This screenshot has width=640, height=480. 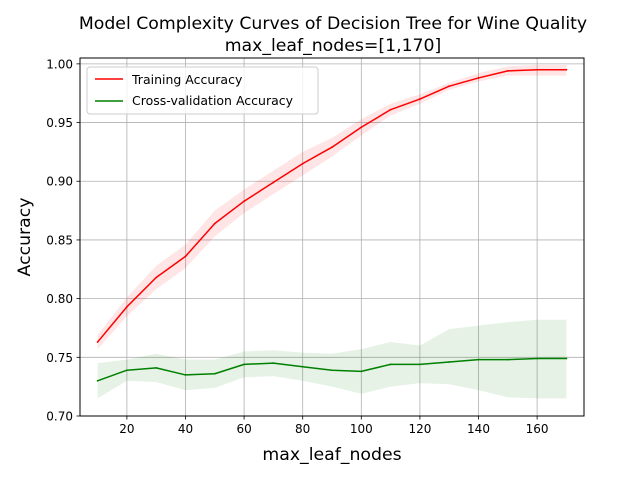 What do you see at coordinates (478, 429) in the screenshot?
I see `x-tick-label: 140` at bounding box center [478, 429].